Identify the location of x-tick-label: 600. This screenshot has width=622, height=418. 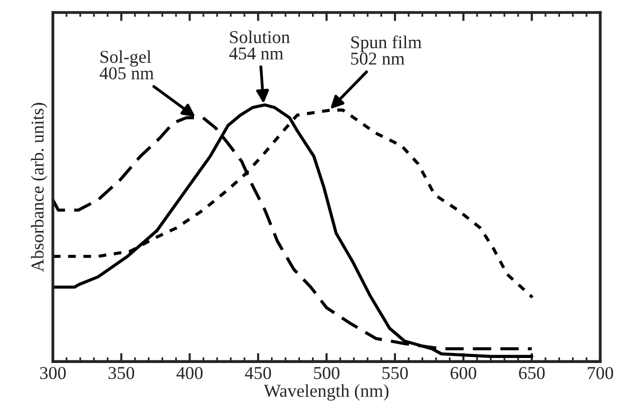
(463, 373).